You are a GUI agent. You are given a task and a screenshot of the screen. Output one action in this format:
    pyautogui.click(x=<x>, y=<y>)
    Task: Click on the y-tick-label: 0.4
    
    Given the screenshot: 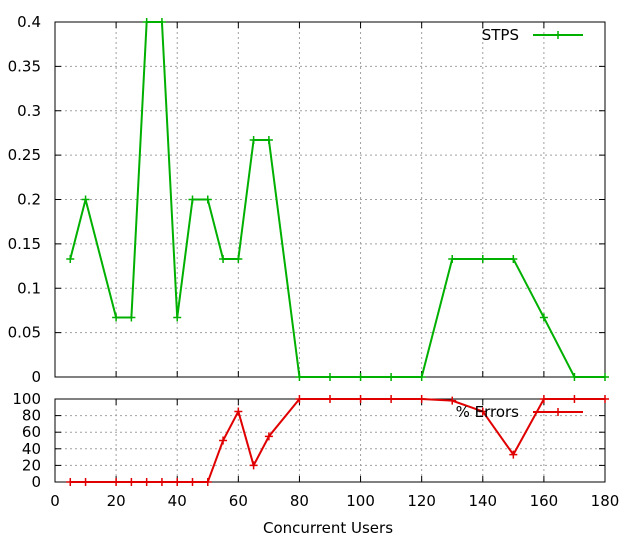 What is the action you would take?
    pyautogui.click(x=29, y=22)
    